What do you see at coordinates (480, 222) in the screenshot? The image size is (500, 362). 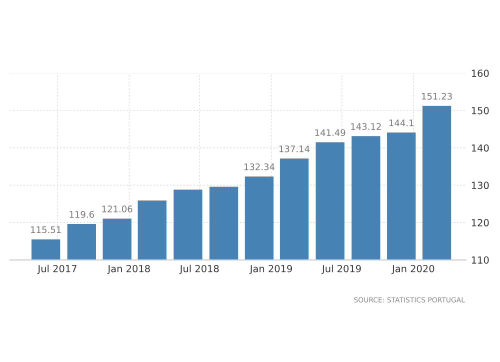 I see `y-tick-label: 120` at bounding box center [480, 222].